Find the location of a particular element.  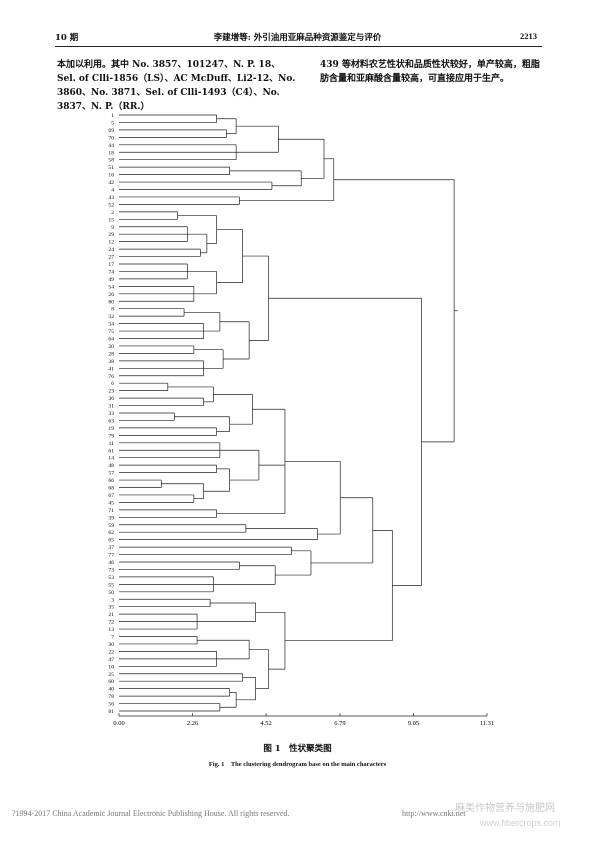

leaf-label: 62 is located at coordinates (111, 533).